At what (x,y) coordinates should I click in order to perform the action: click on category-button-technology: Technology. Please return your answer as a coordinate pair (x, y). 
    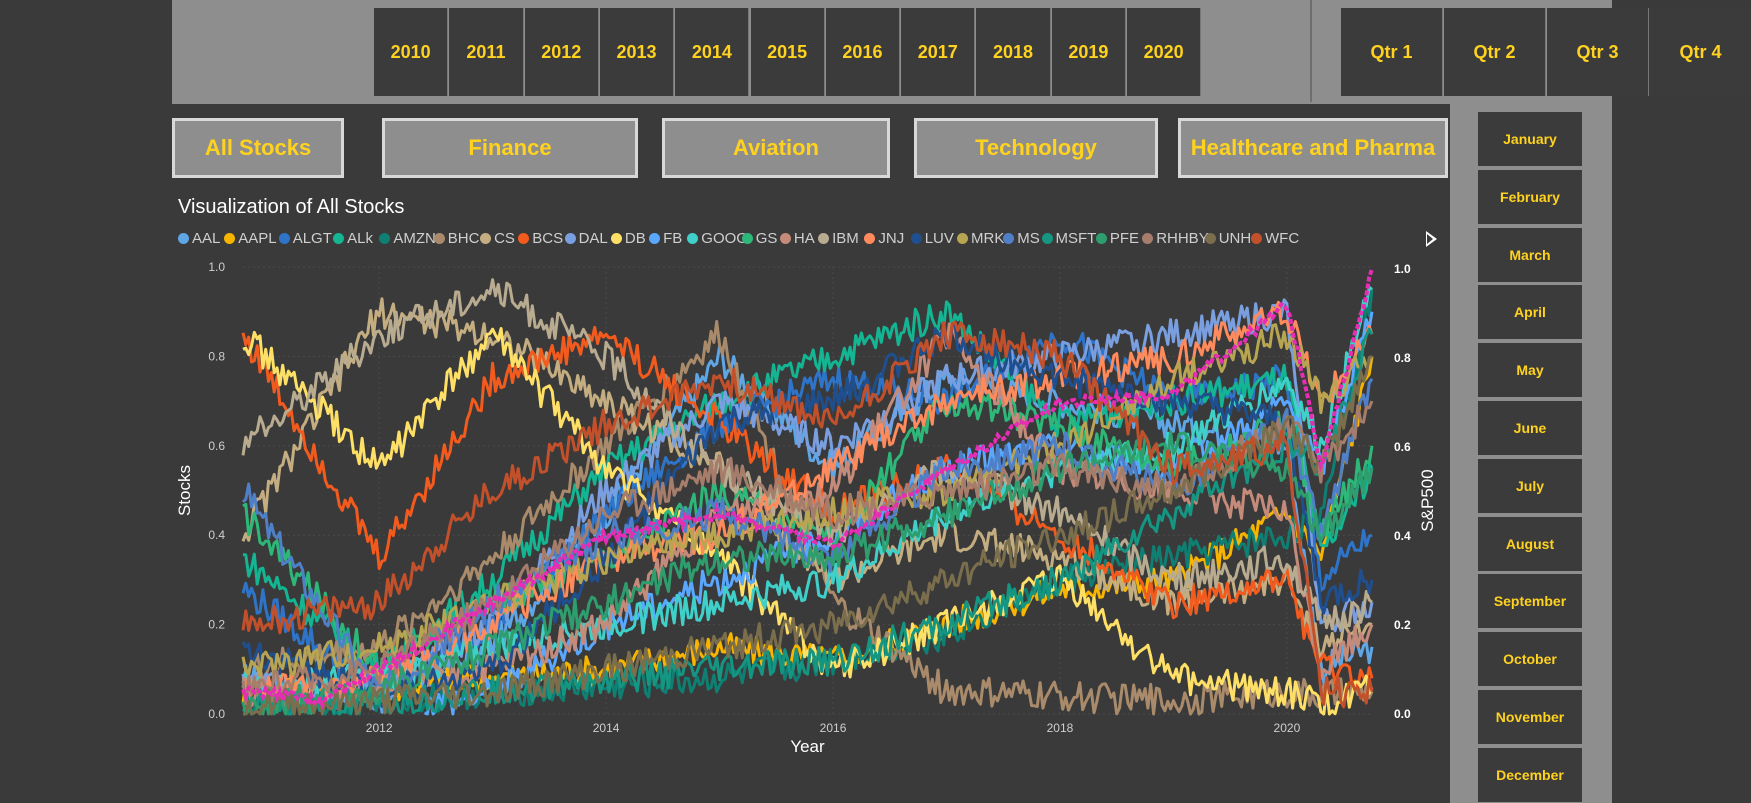
    Looking at the image, I should click on (1036, 148).